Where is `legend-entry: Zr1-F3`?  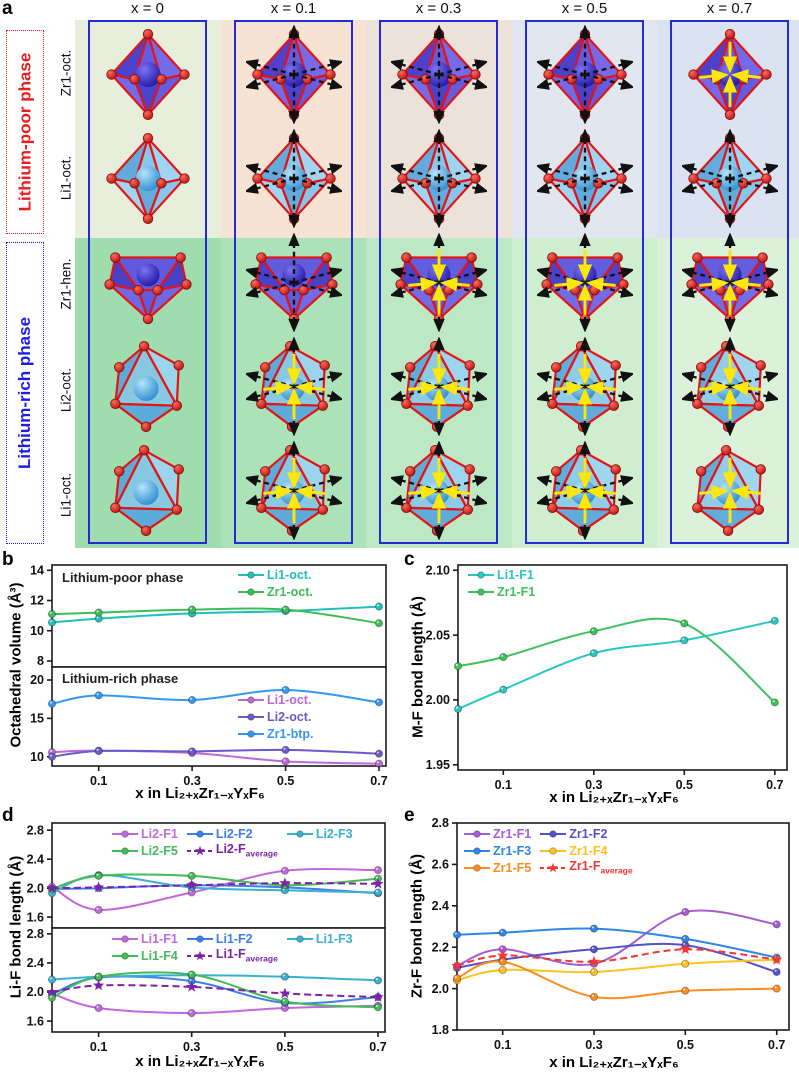 legend-entry: Zr1-F3 is located at coordinates (497, 850).